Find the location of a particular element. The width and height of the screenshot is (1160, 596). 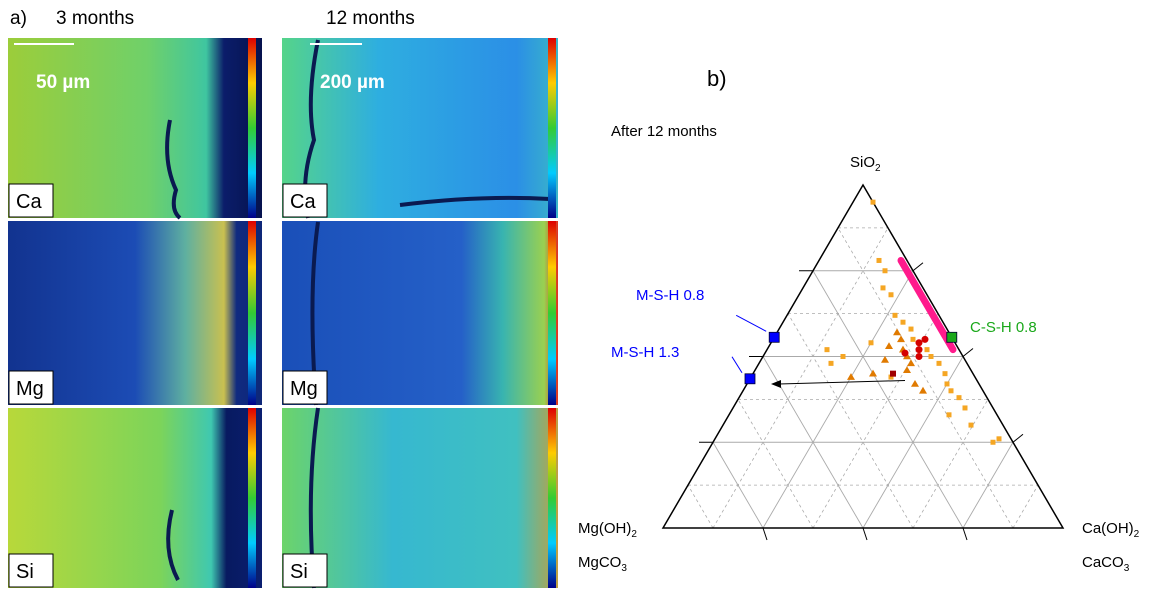

apex-label: CaCO3 is located at coordinates (1106, 564).